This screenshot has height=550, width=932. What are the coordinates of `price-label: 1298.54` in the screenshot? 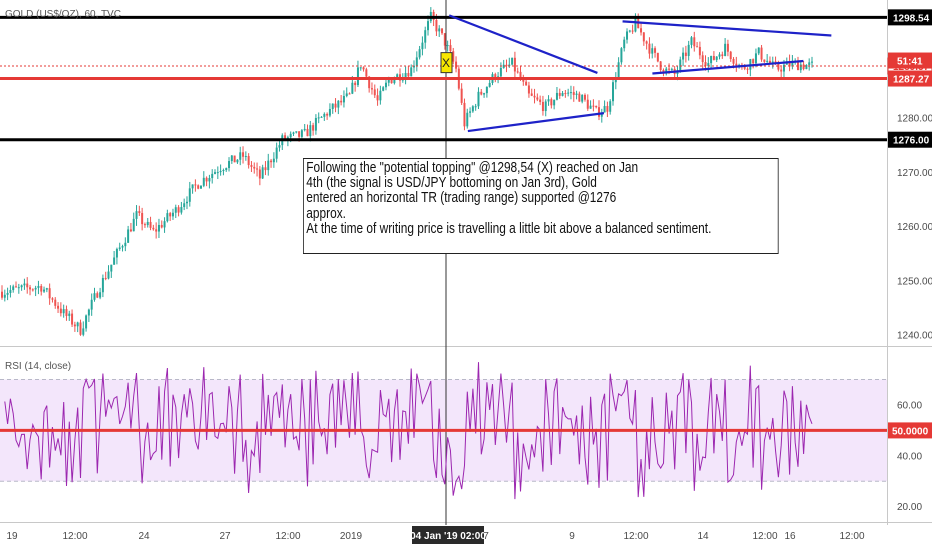 It's located at (911, 18).